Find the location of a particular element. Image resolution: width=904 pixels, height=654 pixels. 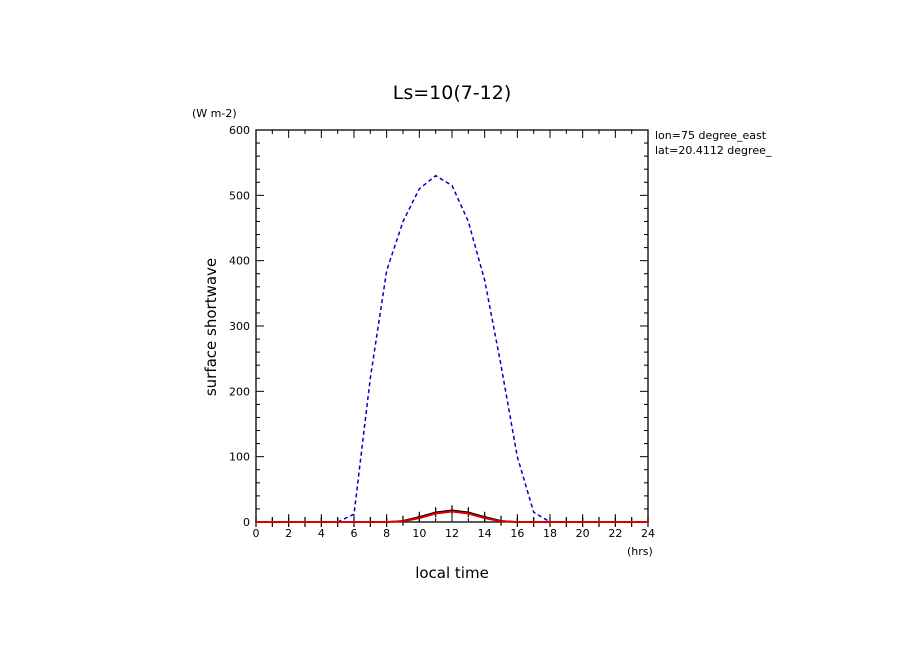

y-unit-label: (W m-2) is located at coordinates (214, 113).